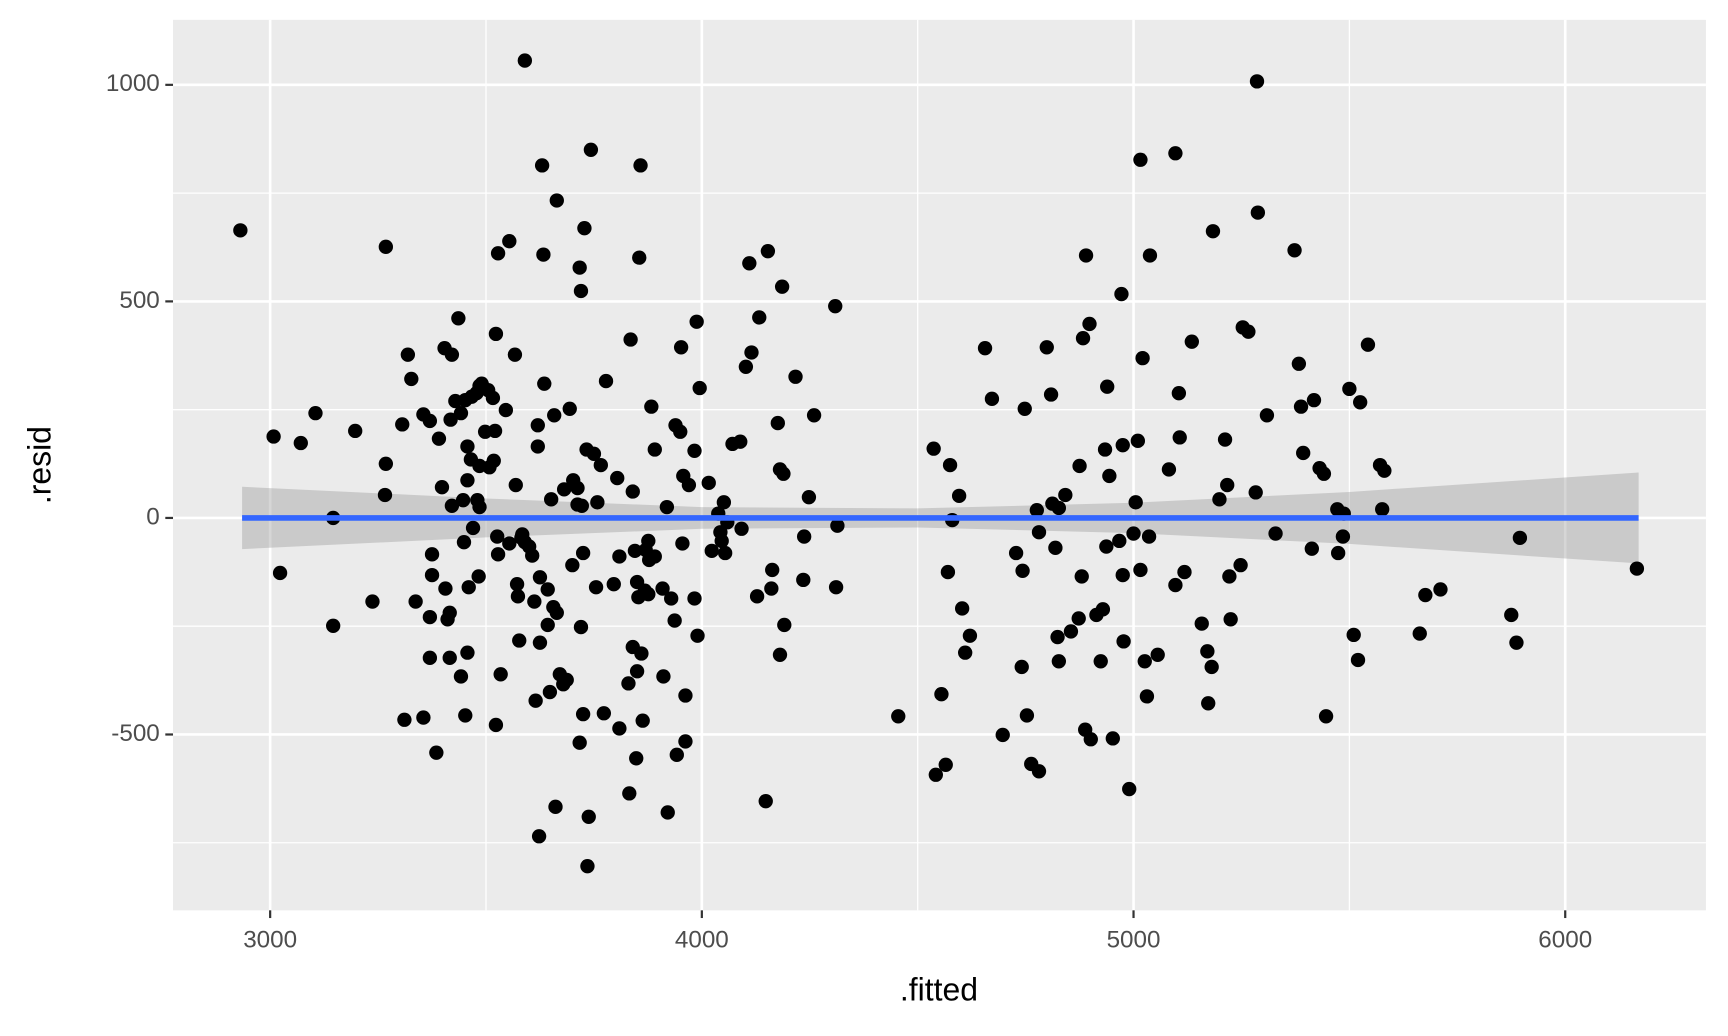 The width and height of the screenshot is (1728, 1036). What do you see at coordinates (270, 940) in the screenshot?
I see `x-tick-label: 3000` at bounding box center [270, 940].